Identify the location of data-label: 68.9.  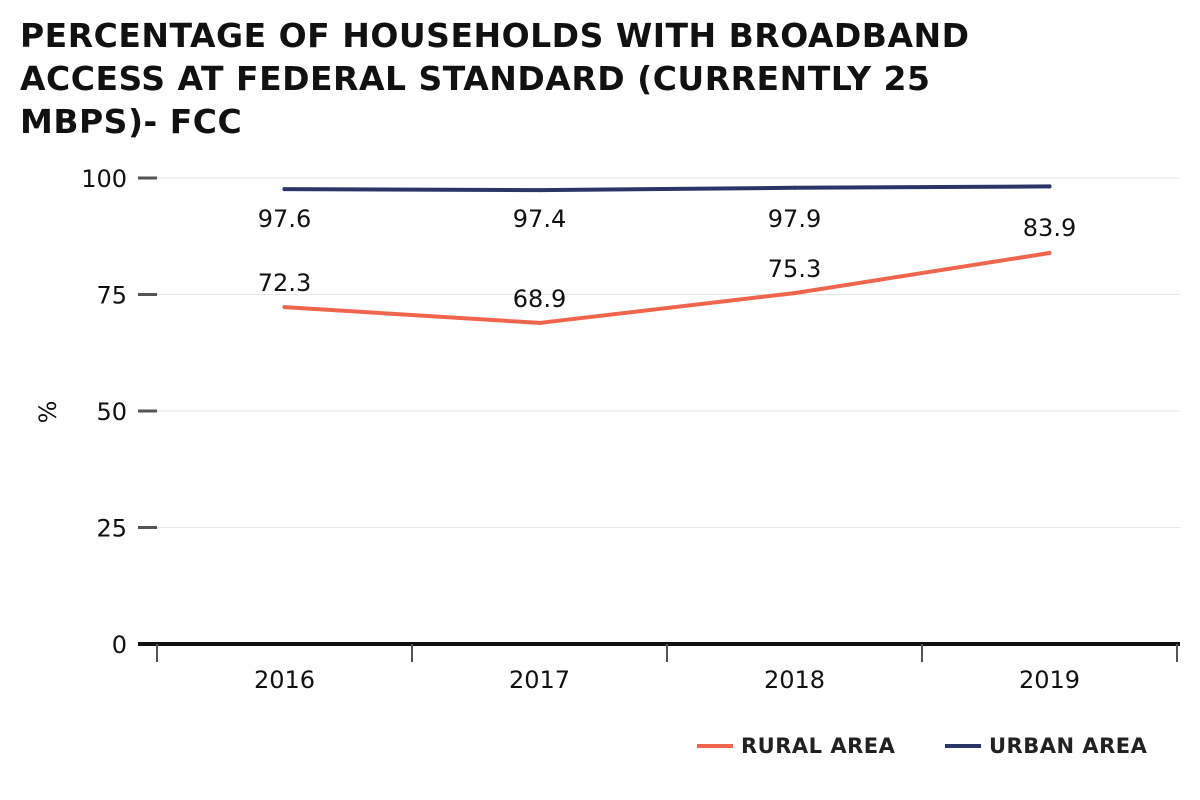
(539, 299).